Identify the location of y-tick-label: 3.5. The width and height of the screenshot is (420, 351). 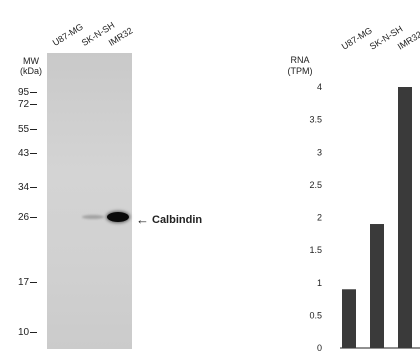
(315, 120).